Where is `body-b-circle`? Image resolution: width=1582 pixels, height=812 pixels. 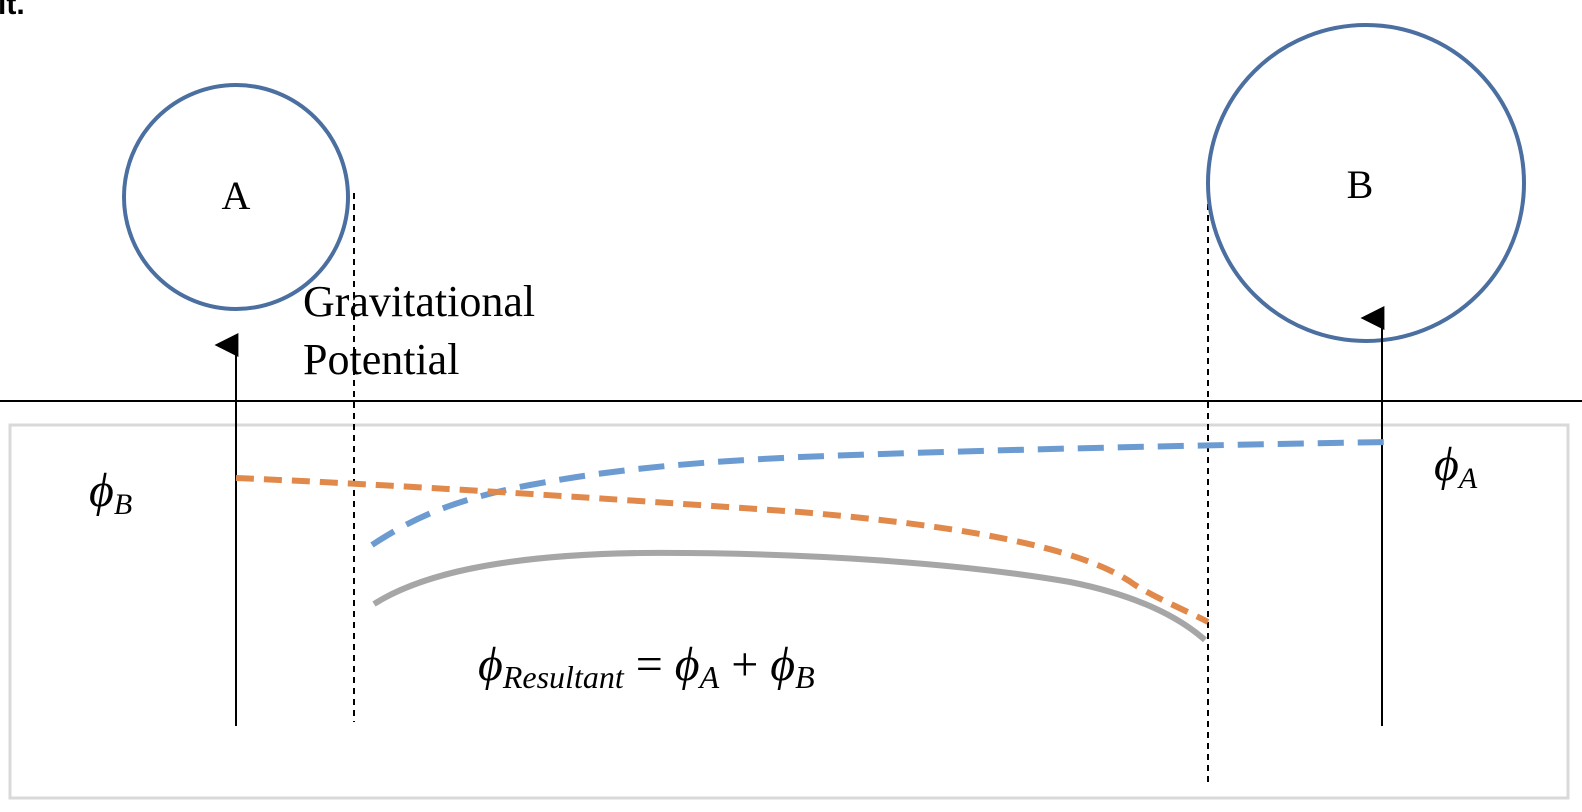 body-b-circle is located at coordinates (1366, 183).